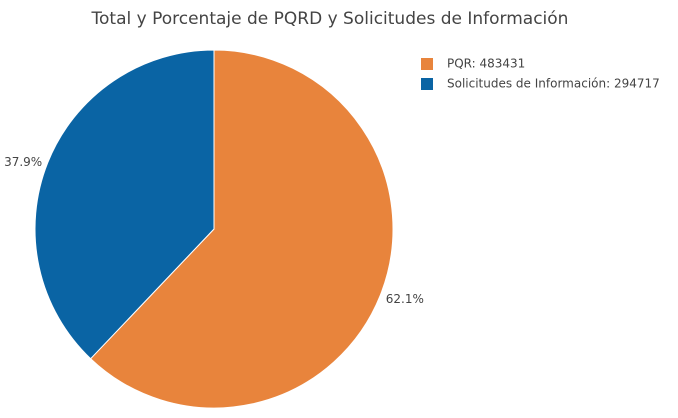 This screenshot has height=418, width=678. Describe the element at coordinates (405, 299) in the screenshot. I see `slice-label: 62.1%` at that location.